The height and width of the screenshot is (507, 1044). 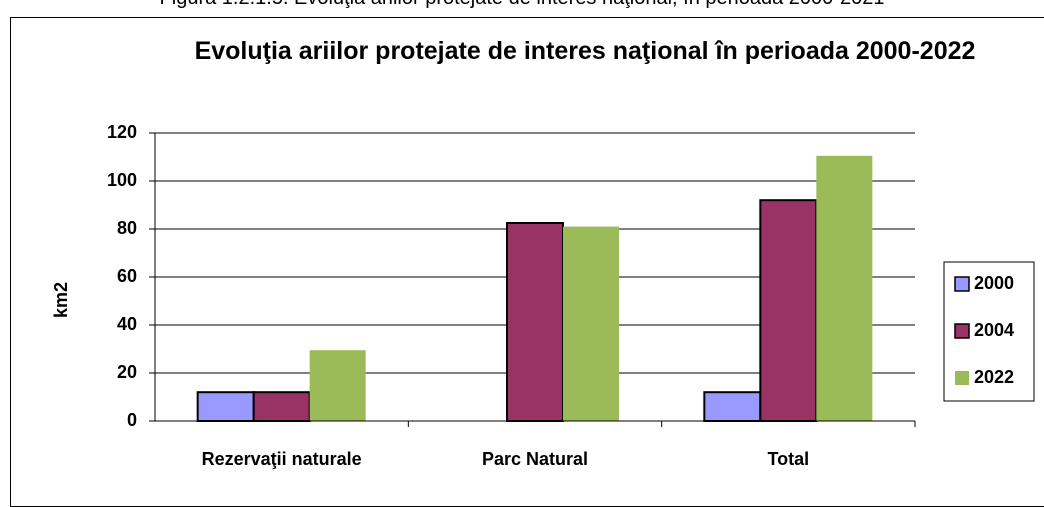 What do you see at coordinates (127, 276) in the screenshot?
I see `y-tick-label: 60` at bounding box center [127, 276].